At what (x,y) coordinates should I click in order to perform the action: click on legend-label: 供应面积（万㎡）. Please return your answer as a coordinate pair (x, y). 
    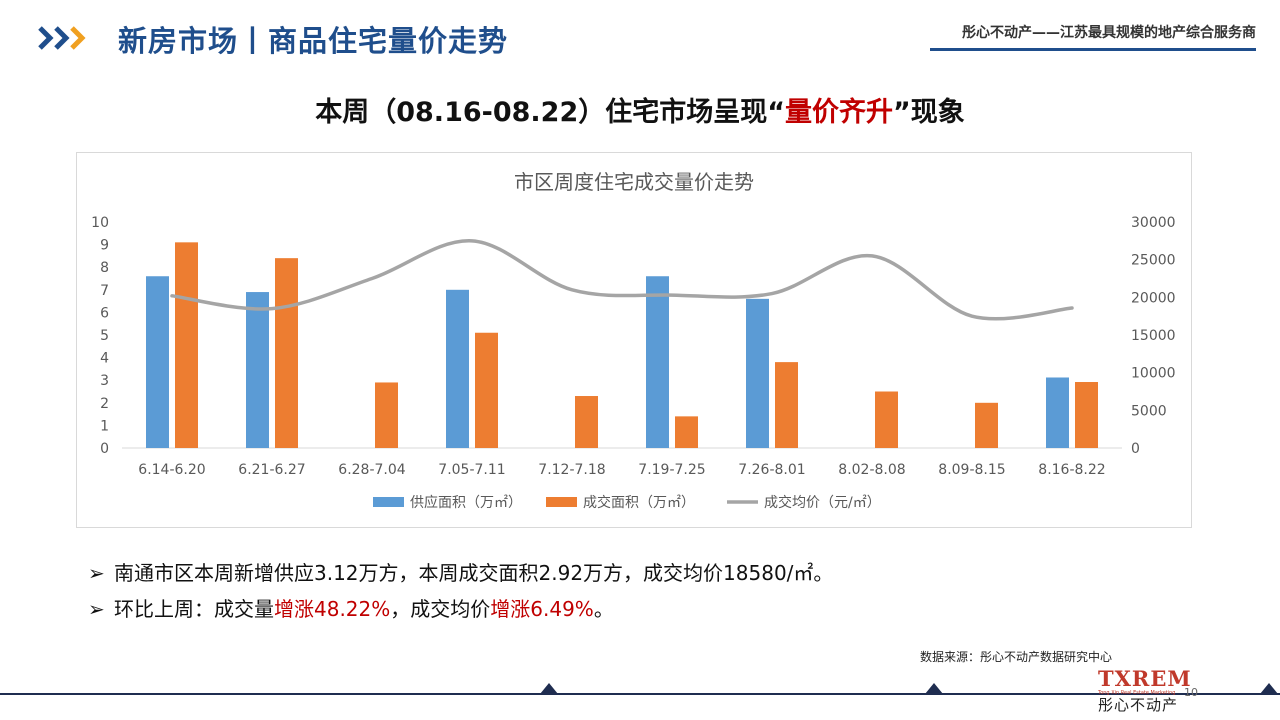
    Looking at the image, I should click on (466, 502).